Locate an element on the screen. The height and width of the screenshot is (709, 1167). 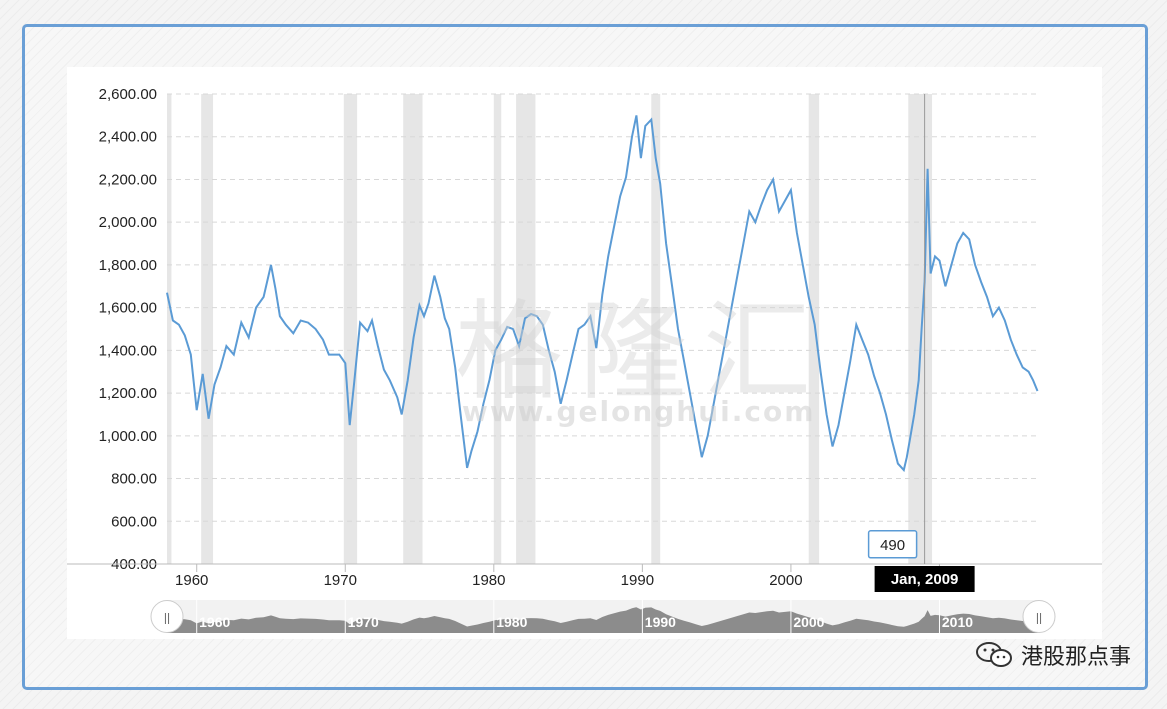
navigator-handle-left: || is located at coordinates (167, 616).